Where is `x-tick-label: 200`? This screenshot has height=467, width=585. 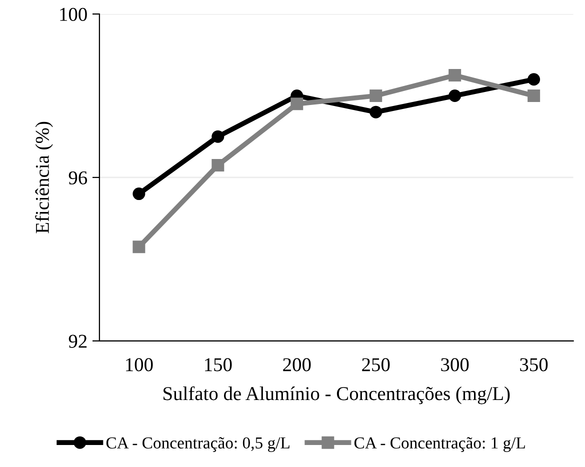 x-tick-label: 200 is located at coordinates (297, 365).